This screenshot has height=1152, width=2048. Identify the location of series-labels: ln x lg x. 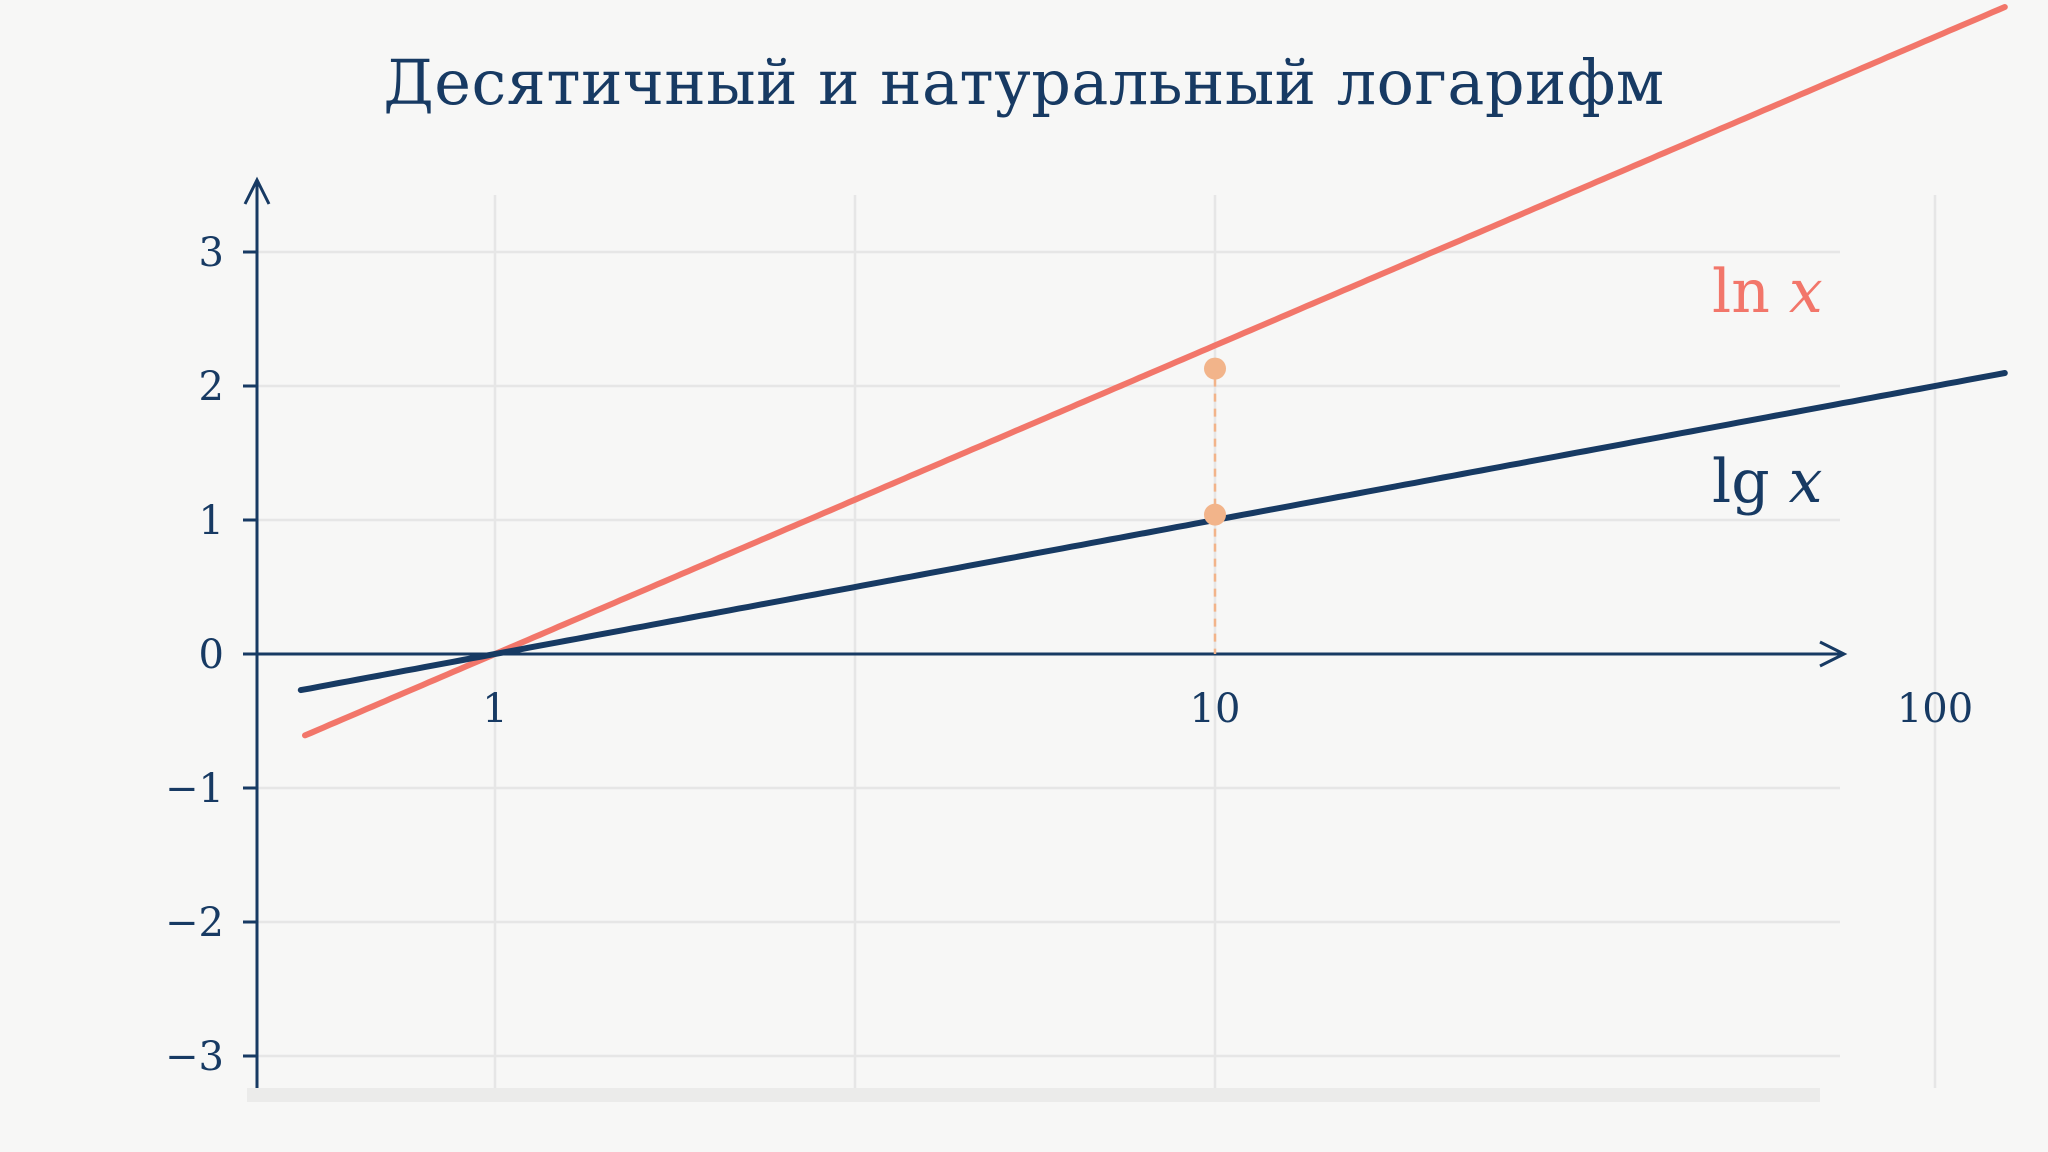
(1767, 387).